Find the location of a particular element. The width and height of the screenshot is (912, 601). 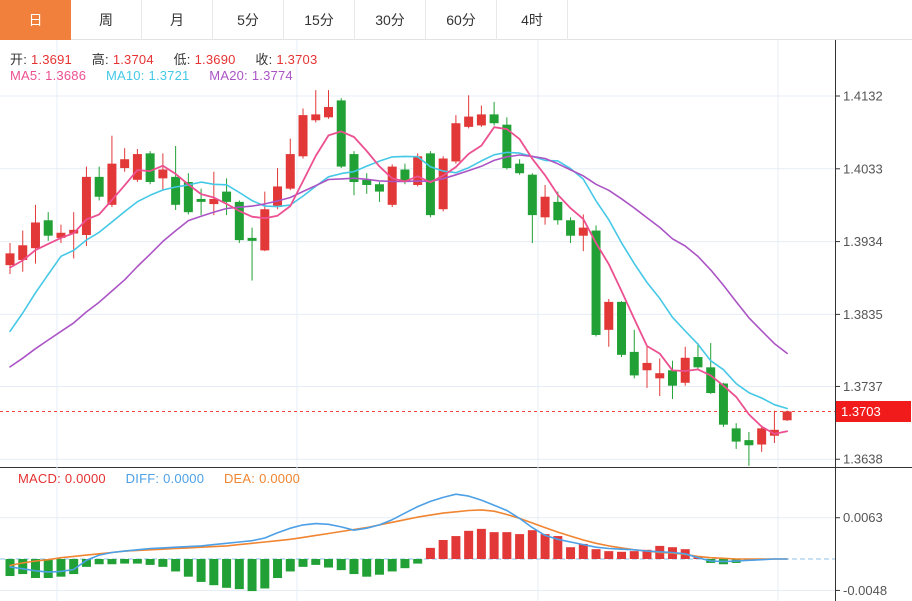

ma5-value: 1.3686 is located at coordinates (66, 75).